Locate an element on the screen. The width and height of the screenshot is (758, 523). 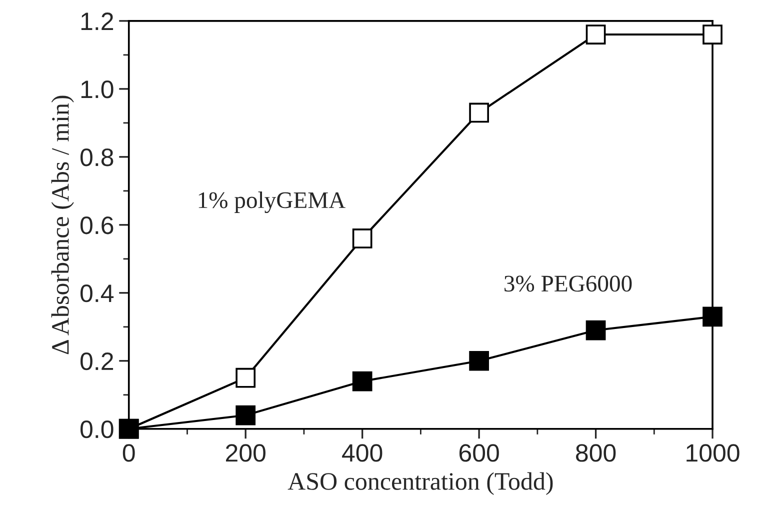
x-tick-label: 200 is located at coordinates (246, 453).